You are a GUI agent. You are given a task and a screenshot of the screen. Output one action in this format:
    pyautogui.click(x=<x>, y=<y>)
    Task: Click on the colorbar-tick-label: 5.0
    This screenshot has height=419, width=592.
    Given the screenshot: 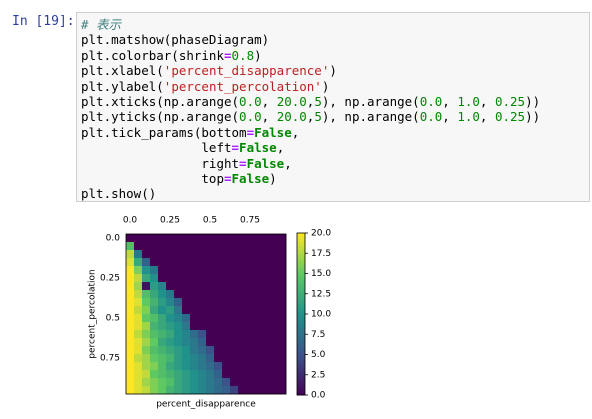 What is the action you would take?
    pyautogui.click(x=318, y=355)
    